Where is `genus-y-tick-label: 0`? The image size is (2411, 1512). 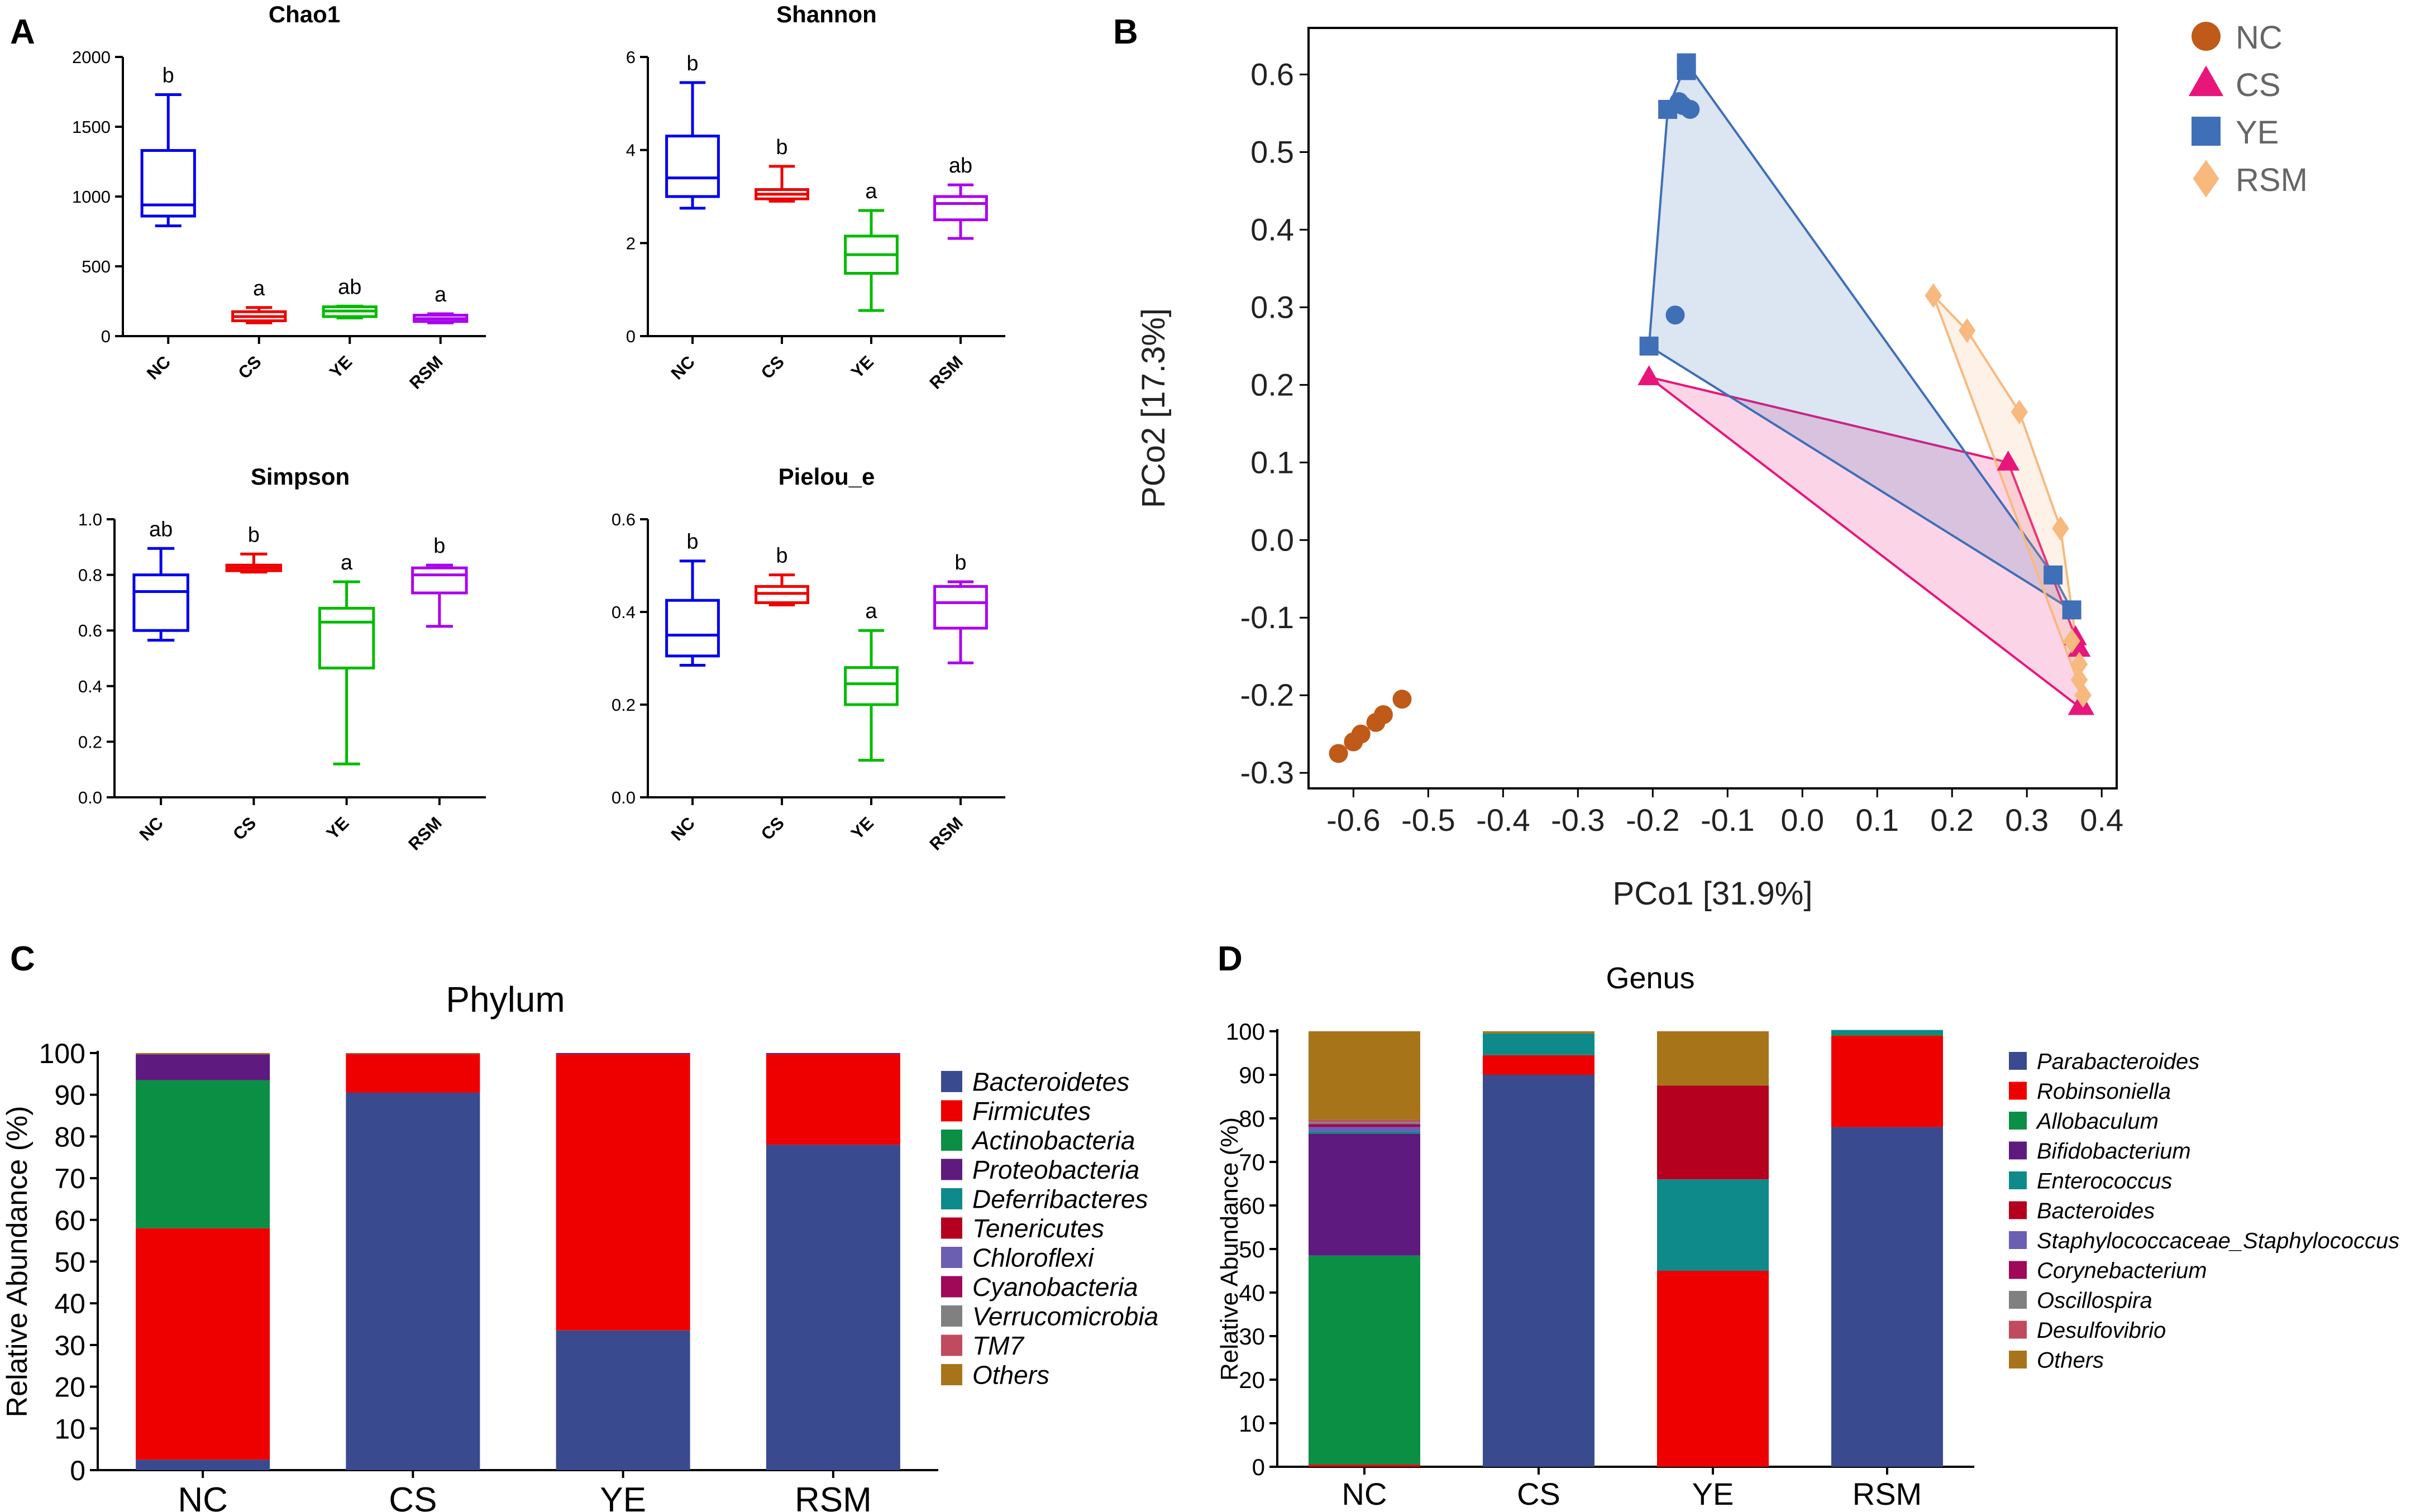 genus-y-tick-label: 0 is located at coordinates (1259, 1467).